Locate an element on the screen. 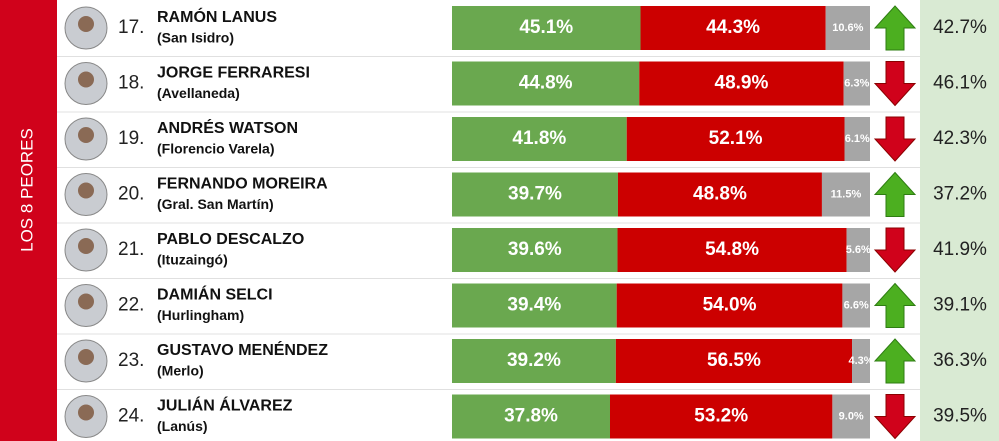 This screenshot has width=999, height=441. nsnc-label: 6.6% is located at coordinates (856, 305).